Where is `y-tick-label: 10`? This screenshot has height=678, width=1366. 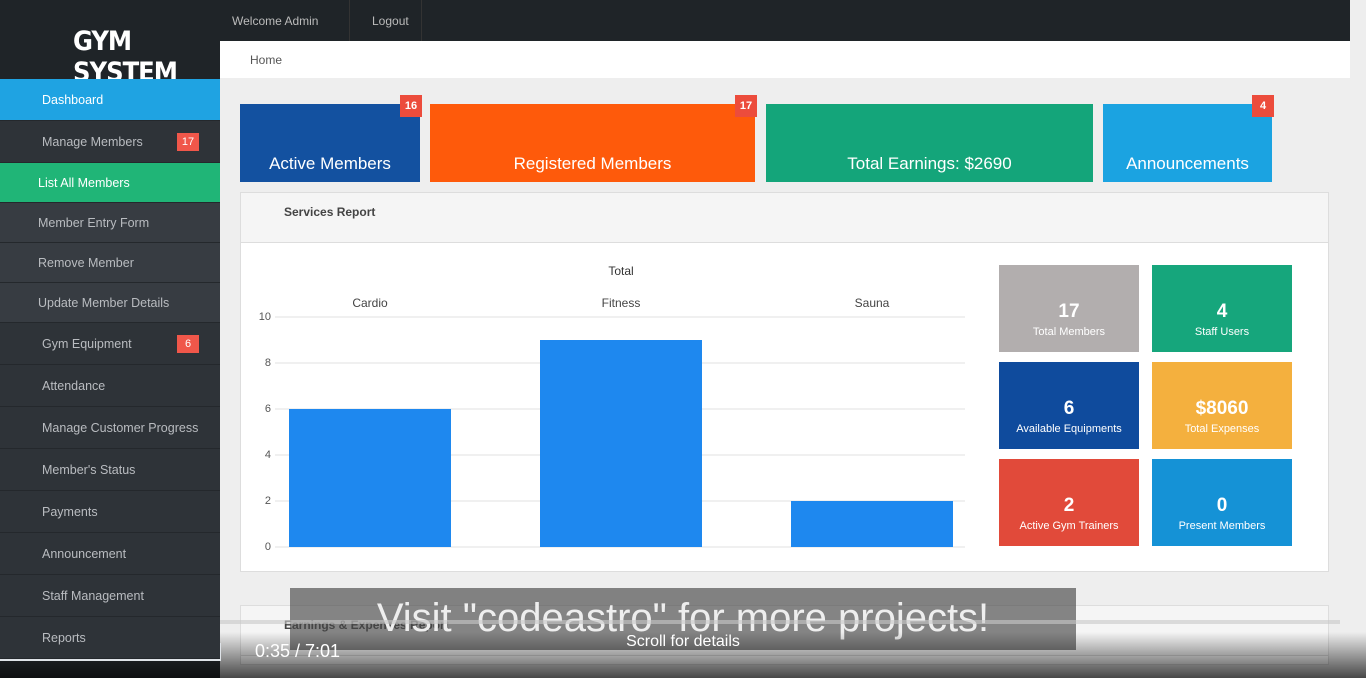
y-tick-label: 10 is located at coordinates (265, 317).